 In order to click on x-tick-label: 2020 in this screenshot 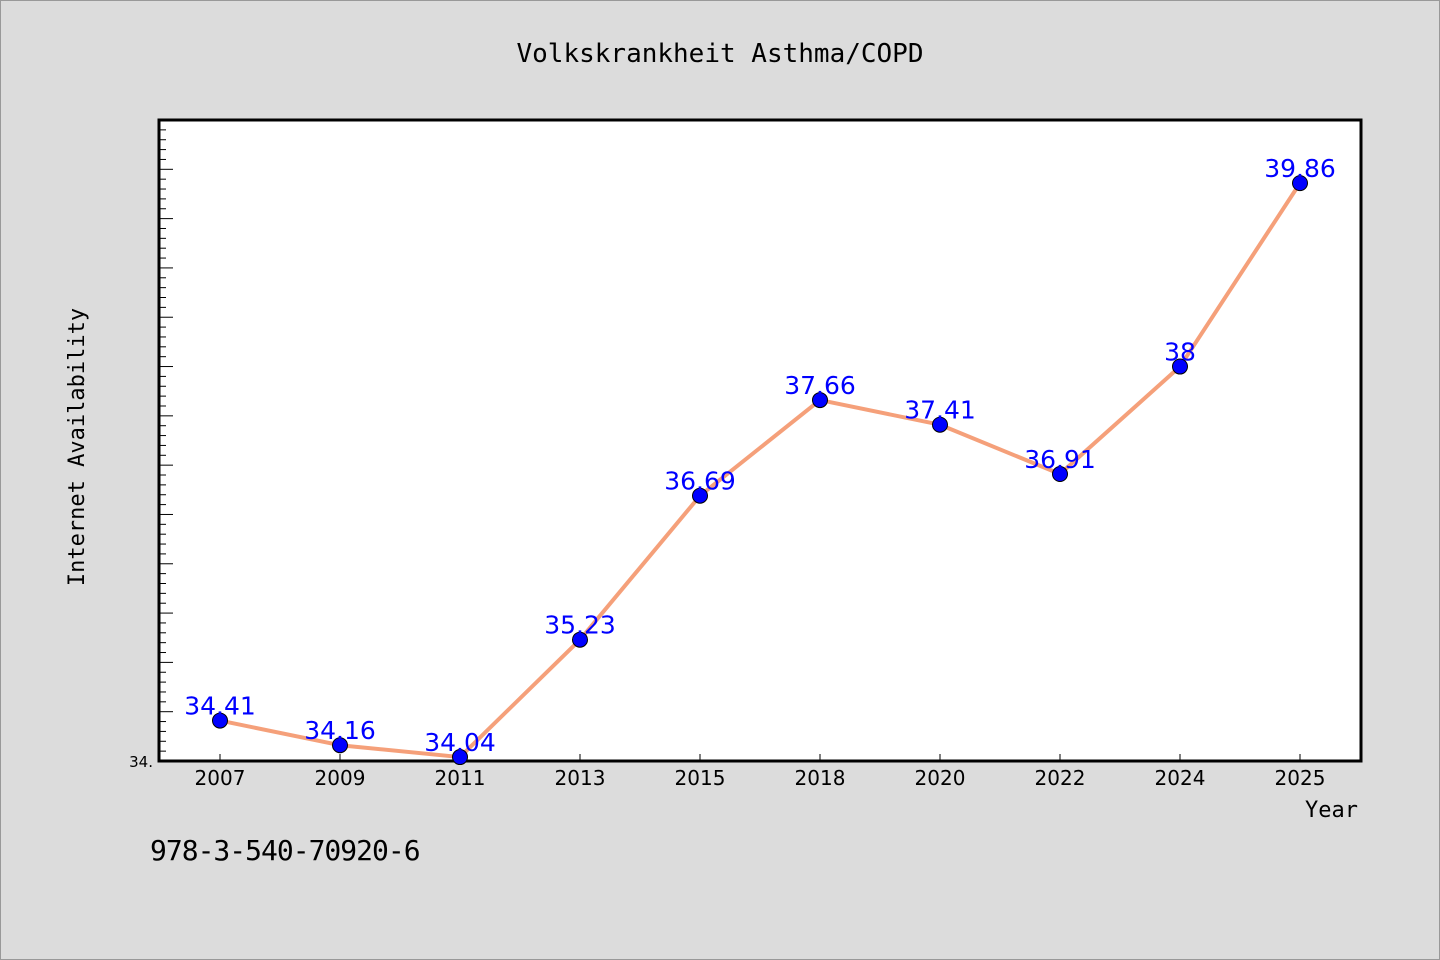, I will do `click(940, 778)`.